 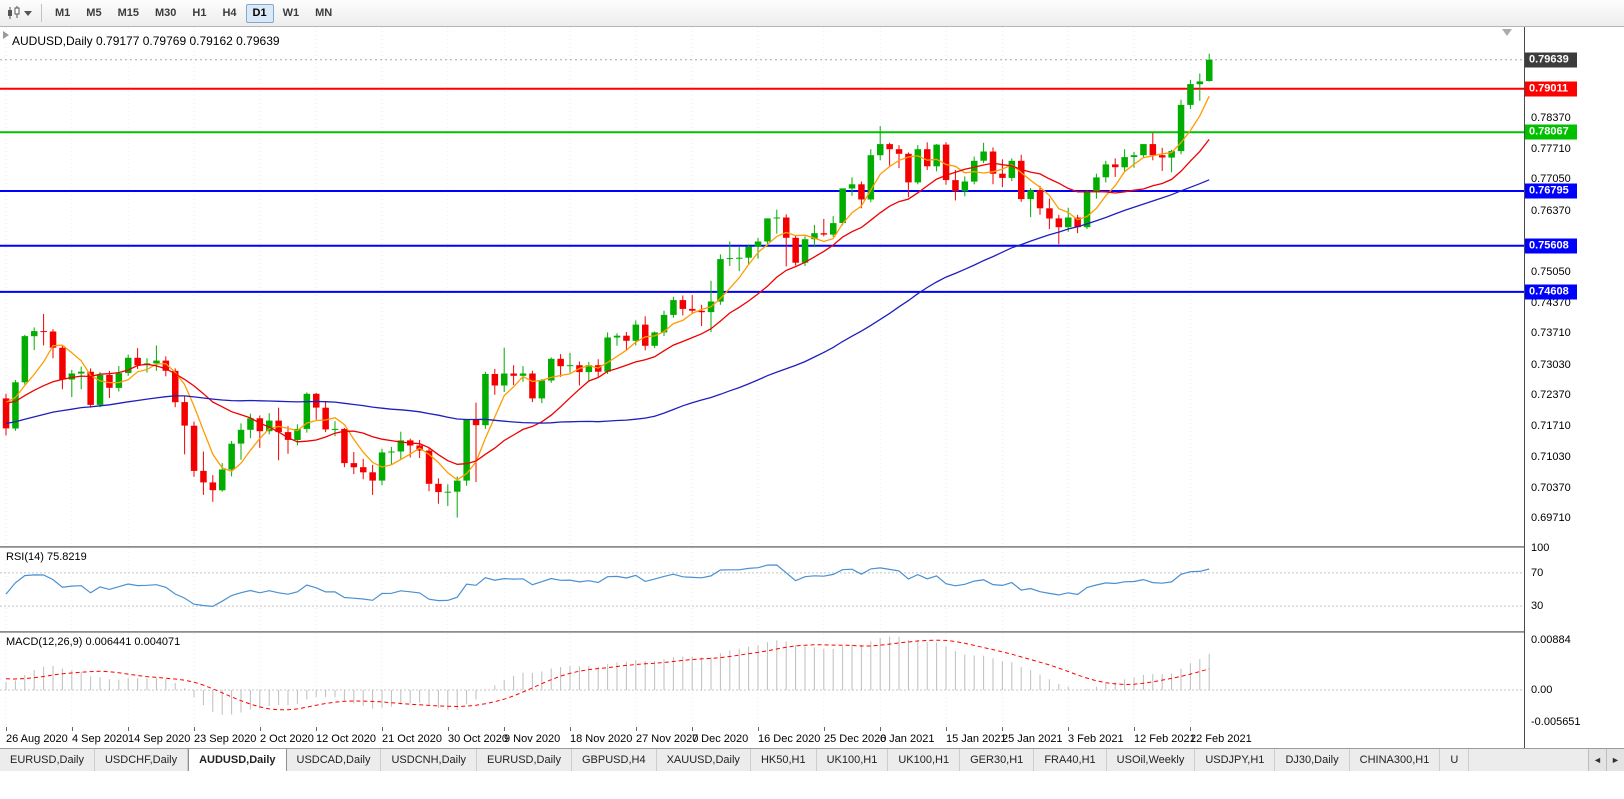 What do you see at coordinates (1551, 132) in the screenshot?
I see `price-level-tag: 0.78067` at bounding box center [1551, 132].